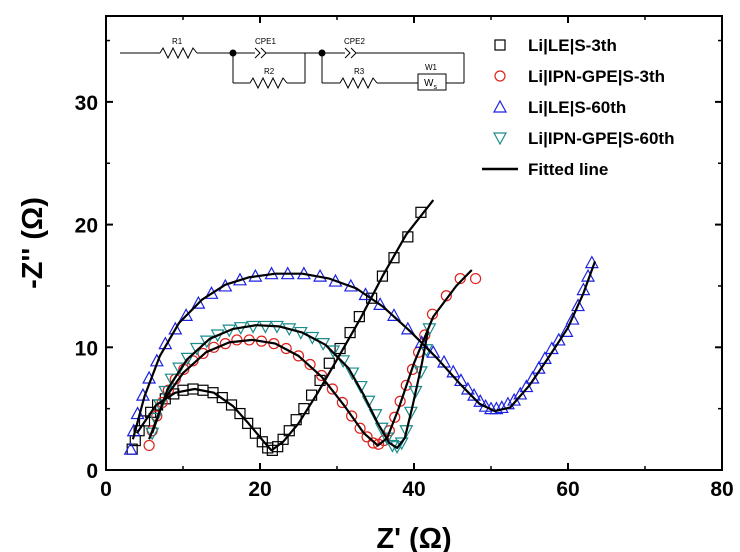 This screenshot has height=552, width=740. What do you see at coordinates (86, 226) in the screenshot?
I see `y-tick-label: 20` at bounding box center [86, 226].